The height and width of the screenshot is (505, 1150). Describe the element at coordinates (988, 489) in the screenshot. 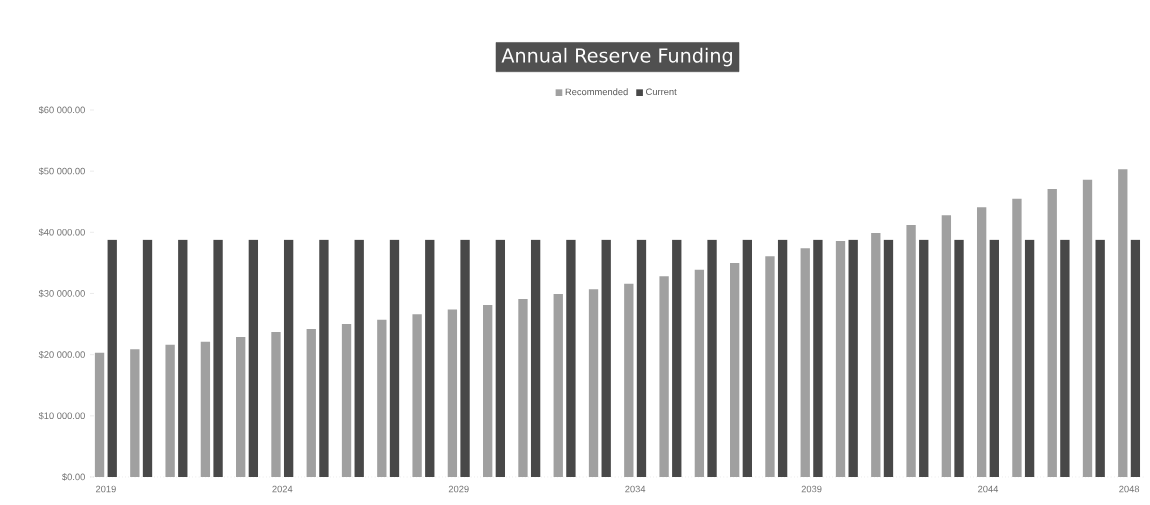

I see `x-tick-label: 2044` at that location.